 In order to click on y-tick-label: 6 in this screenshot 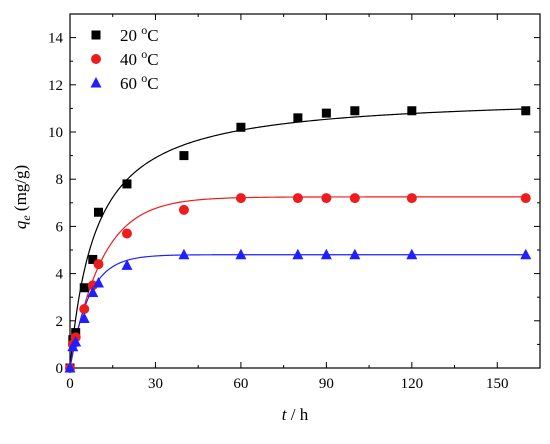, I will do `click(60, 227)`.